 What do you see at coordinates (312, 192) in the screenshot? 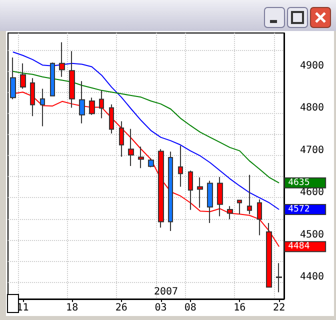
I see `y-tick-label: 4600` at bounding box center [312, 192].